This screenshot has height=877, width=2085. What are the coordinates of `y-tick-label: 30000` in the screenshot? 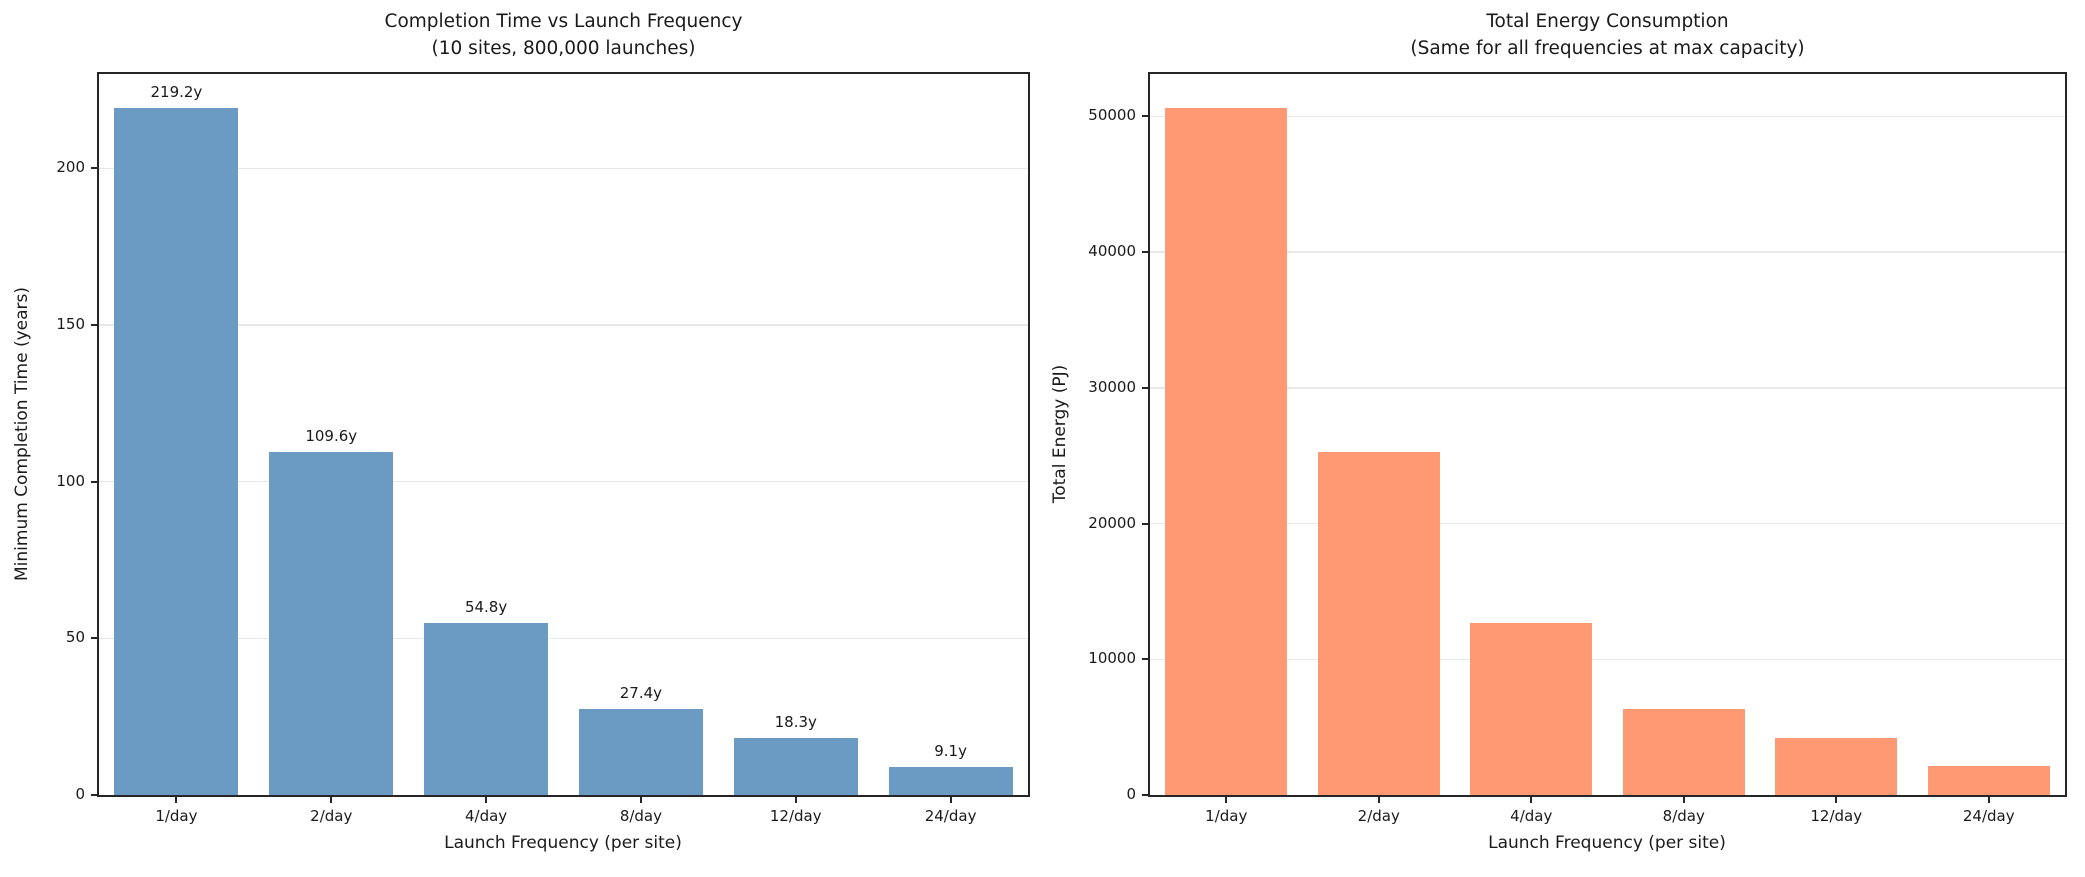 It's located at (1112, 386).